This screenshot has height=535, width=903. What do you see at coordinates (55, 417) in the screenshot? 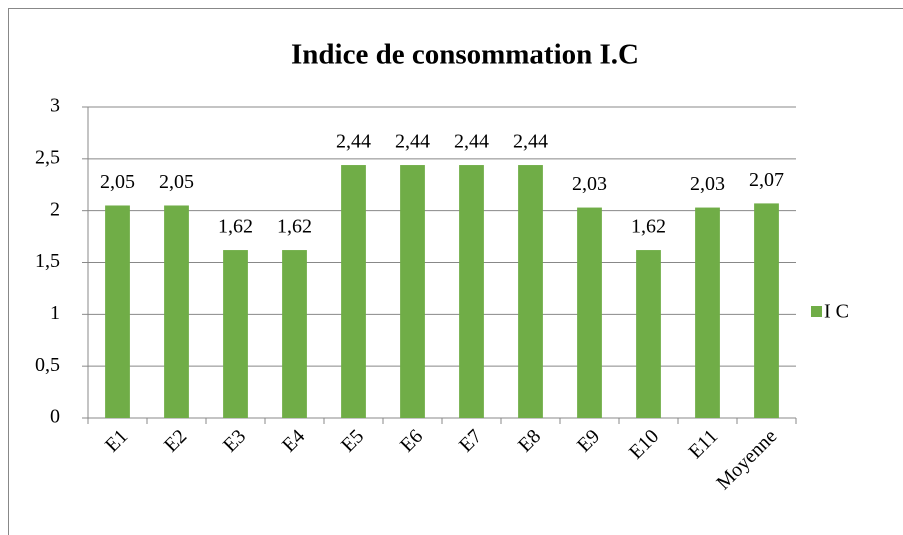
I see `y-tick-label: 0` at bounding box center [55, 417].